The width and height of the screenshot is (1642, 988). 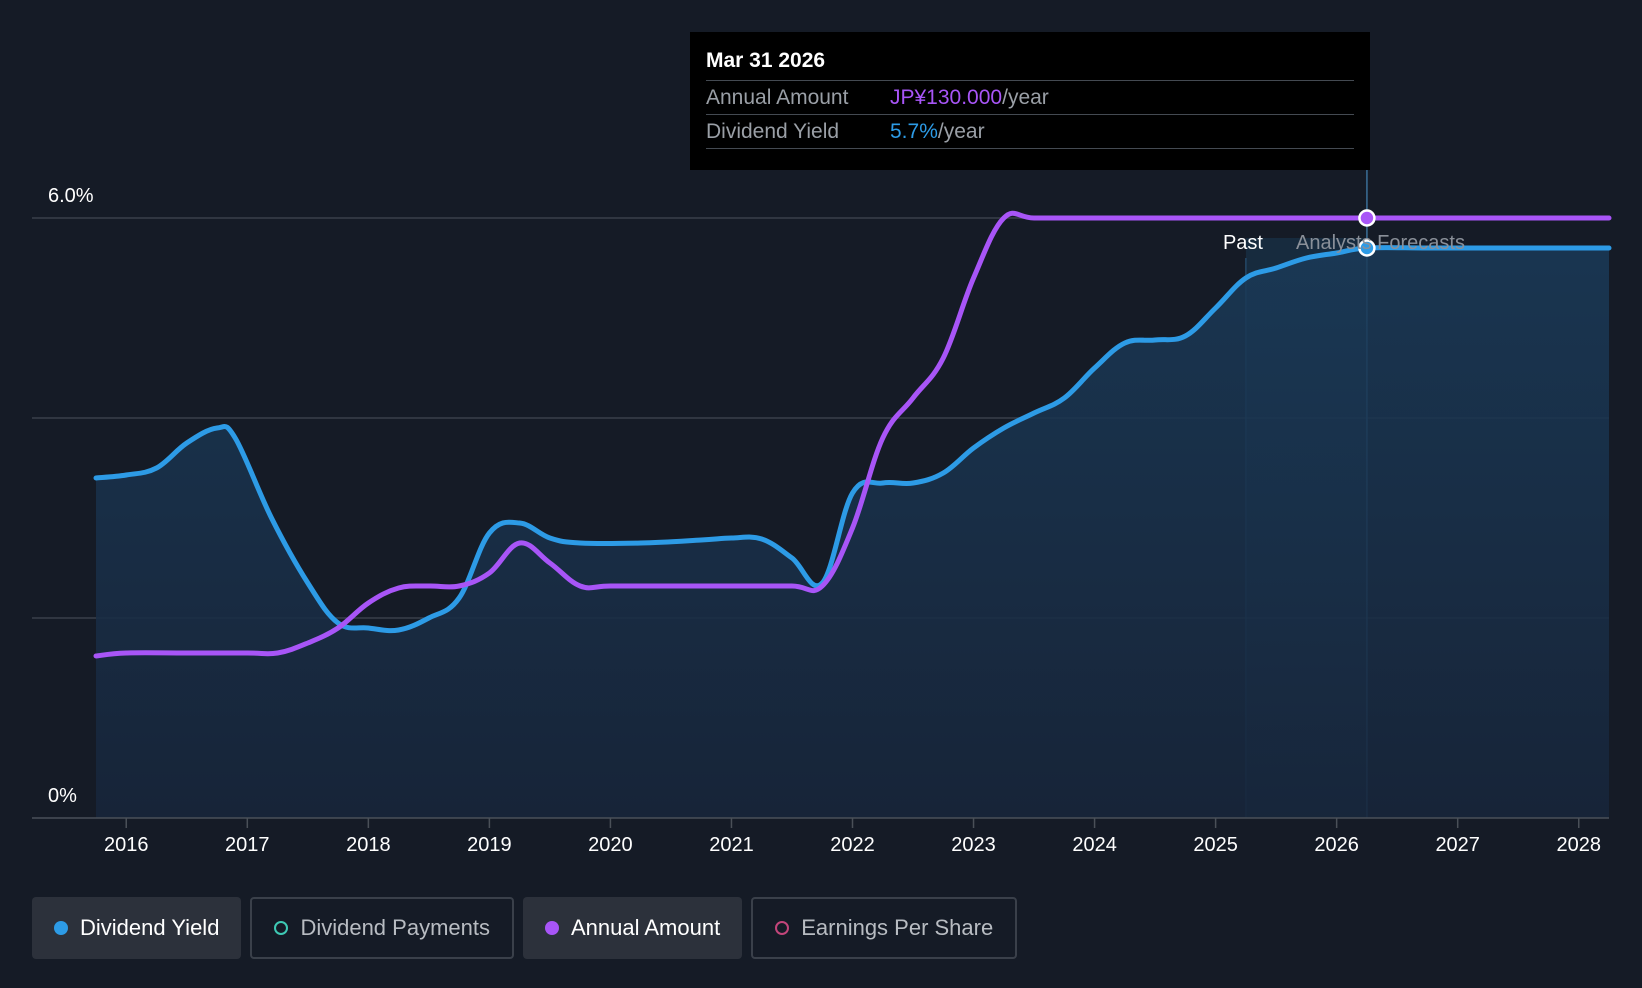 What do you see at coordinates (852, 845) in the screenshot?
I see `x-tick-label: 2022` at bounding box center [852, 845].